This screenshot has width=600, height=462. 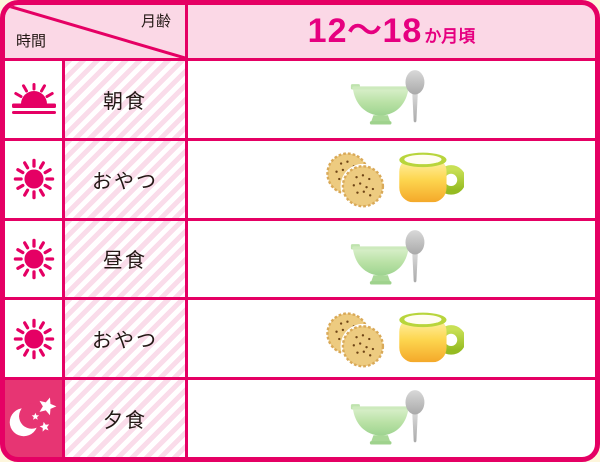 What do you see at coordinates (125, 261) in the screenshot?
I see `meal-label: 昼食` at bounding box center [125, 261].